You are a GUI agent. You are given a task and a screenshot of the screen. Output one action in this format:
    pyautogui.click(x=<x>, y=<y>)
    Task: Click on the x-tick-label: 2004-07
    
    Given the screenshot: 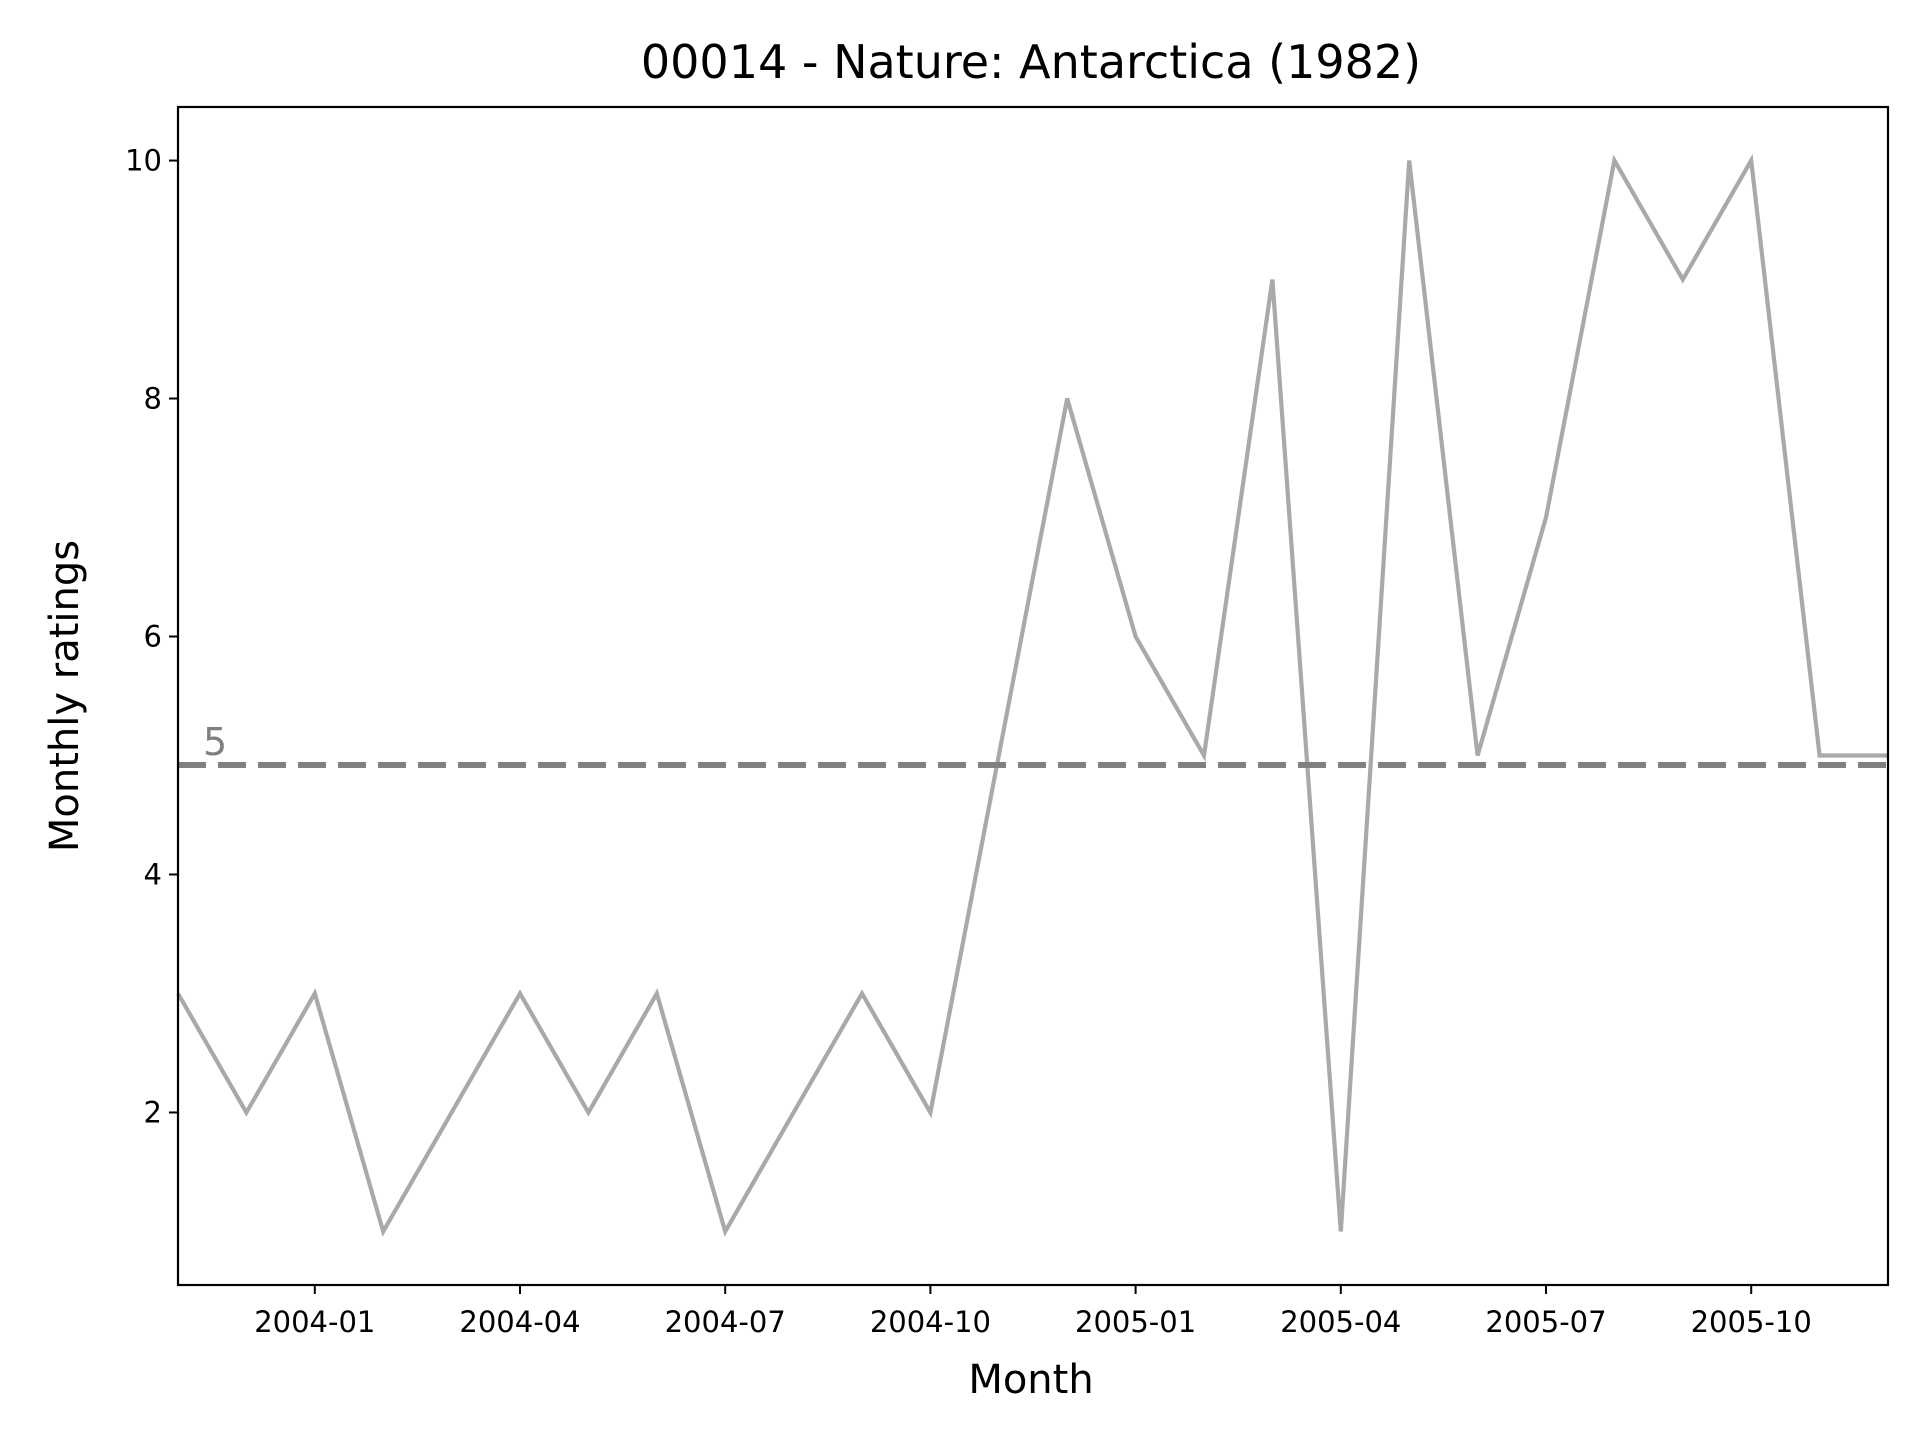 What is the action you would take?
    pyautogui.click(x=725, y=1322)
    